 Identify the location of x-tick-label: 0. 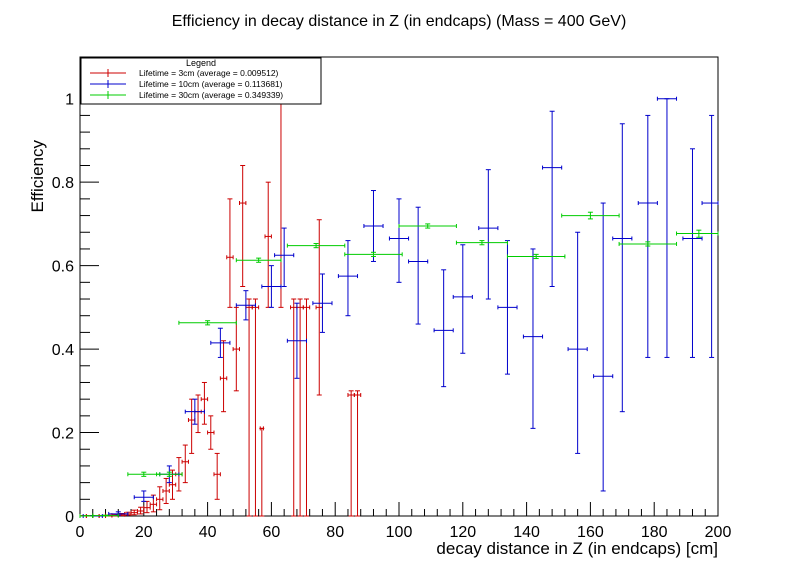
(80, 532).